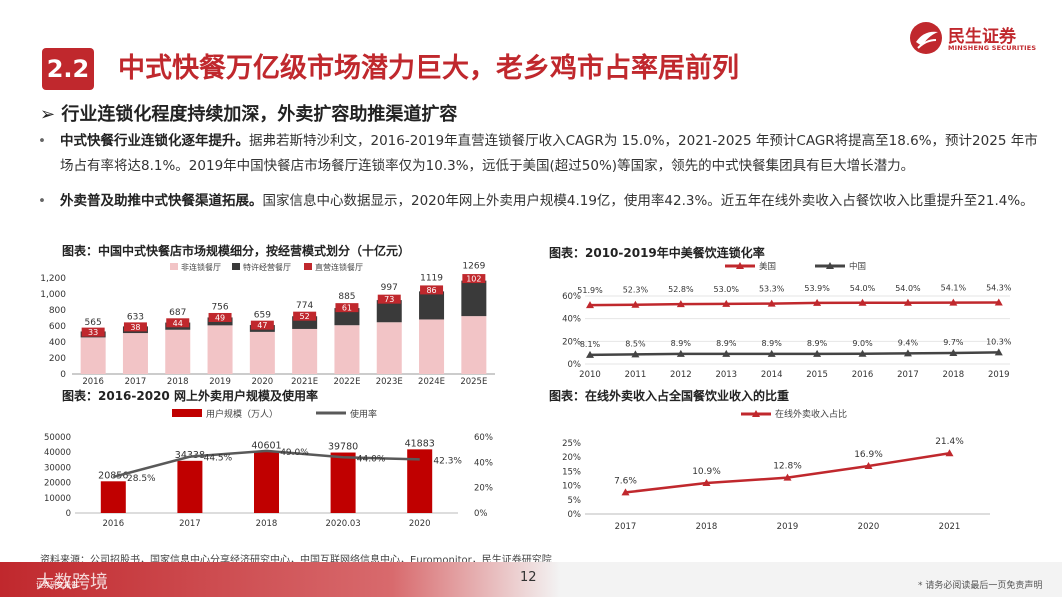  What do you see at coordinates (811, 414) in the screenshot?
I see `legend-label: 在线外卖收入占比` at bounding box center [811, 414].